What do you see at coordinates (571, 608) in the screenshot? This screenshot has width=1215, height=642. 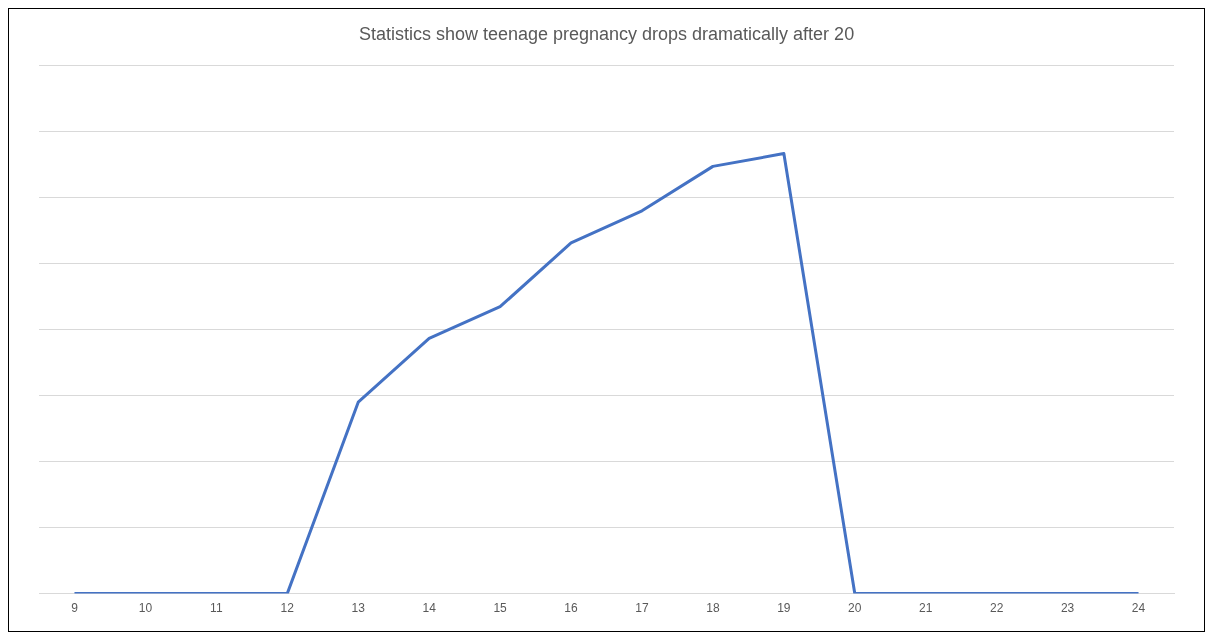 I see `x-tick-label: 16` at bounding box center [571, 608].